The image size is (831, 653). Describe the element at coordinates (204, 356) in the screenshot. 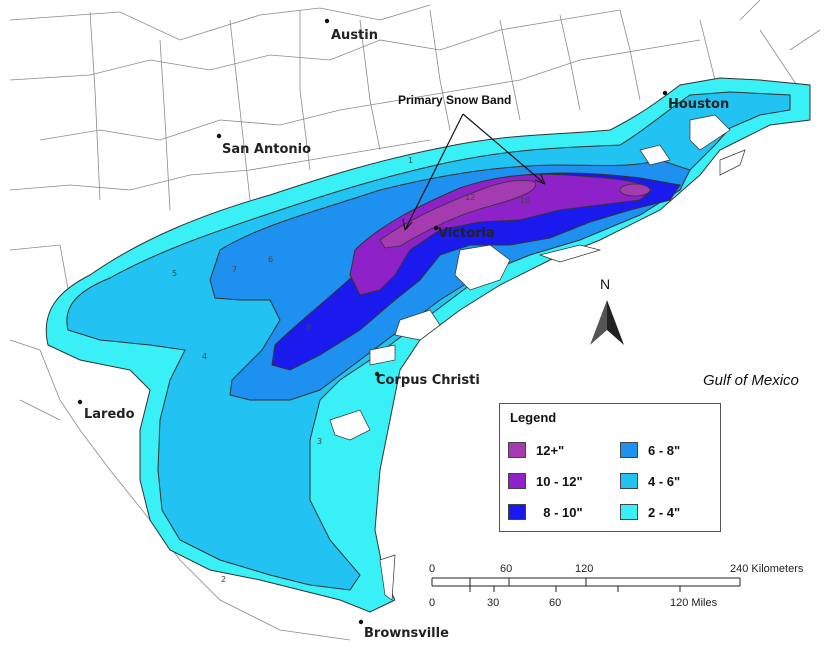

I see `contour-label: 4` at that location.